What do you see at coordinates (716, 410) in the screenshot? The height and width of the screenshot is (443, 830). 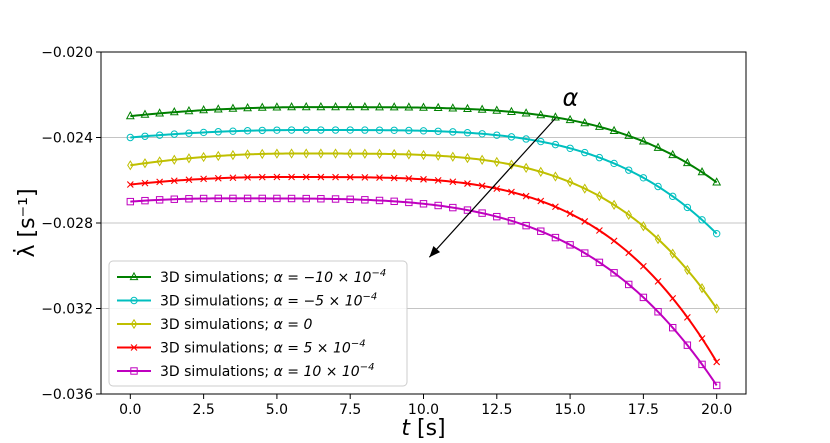 I see `x-tick-label: 20.0` at bounding box center [716, 410].